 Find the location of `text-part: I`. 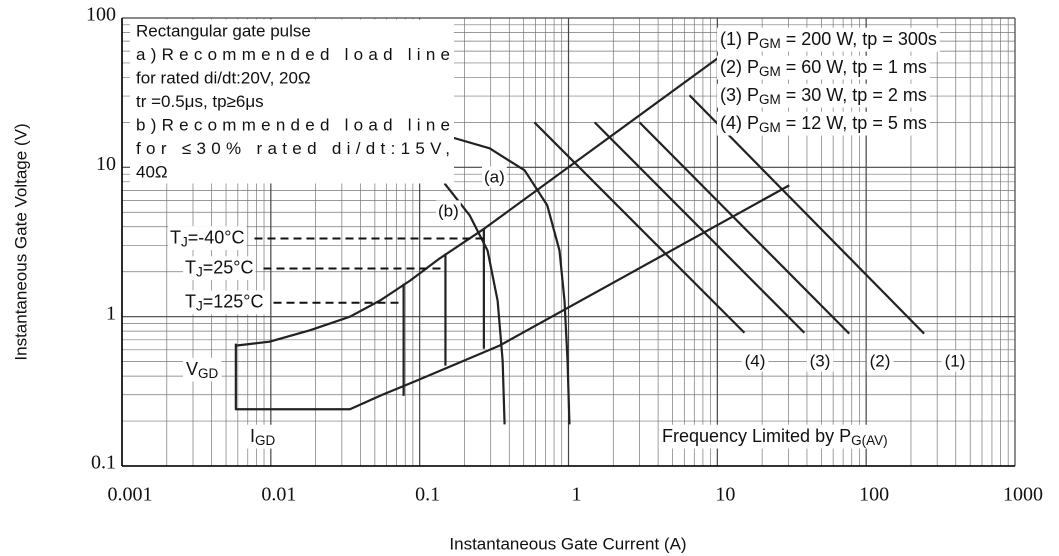

text-part: I is located at coordinates (252, 436).